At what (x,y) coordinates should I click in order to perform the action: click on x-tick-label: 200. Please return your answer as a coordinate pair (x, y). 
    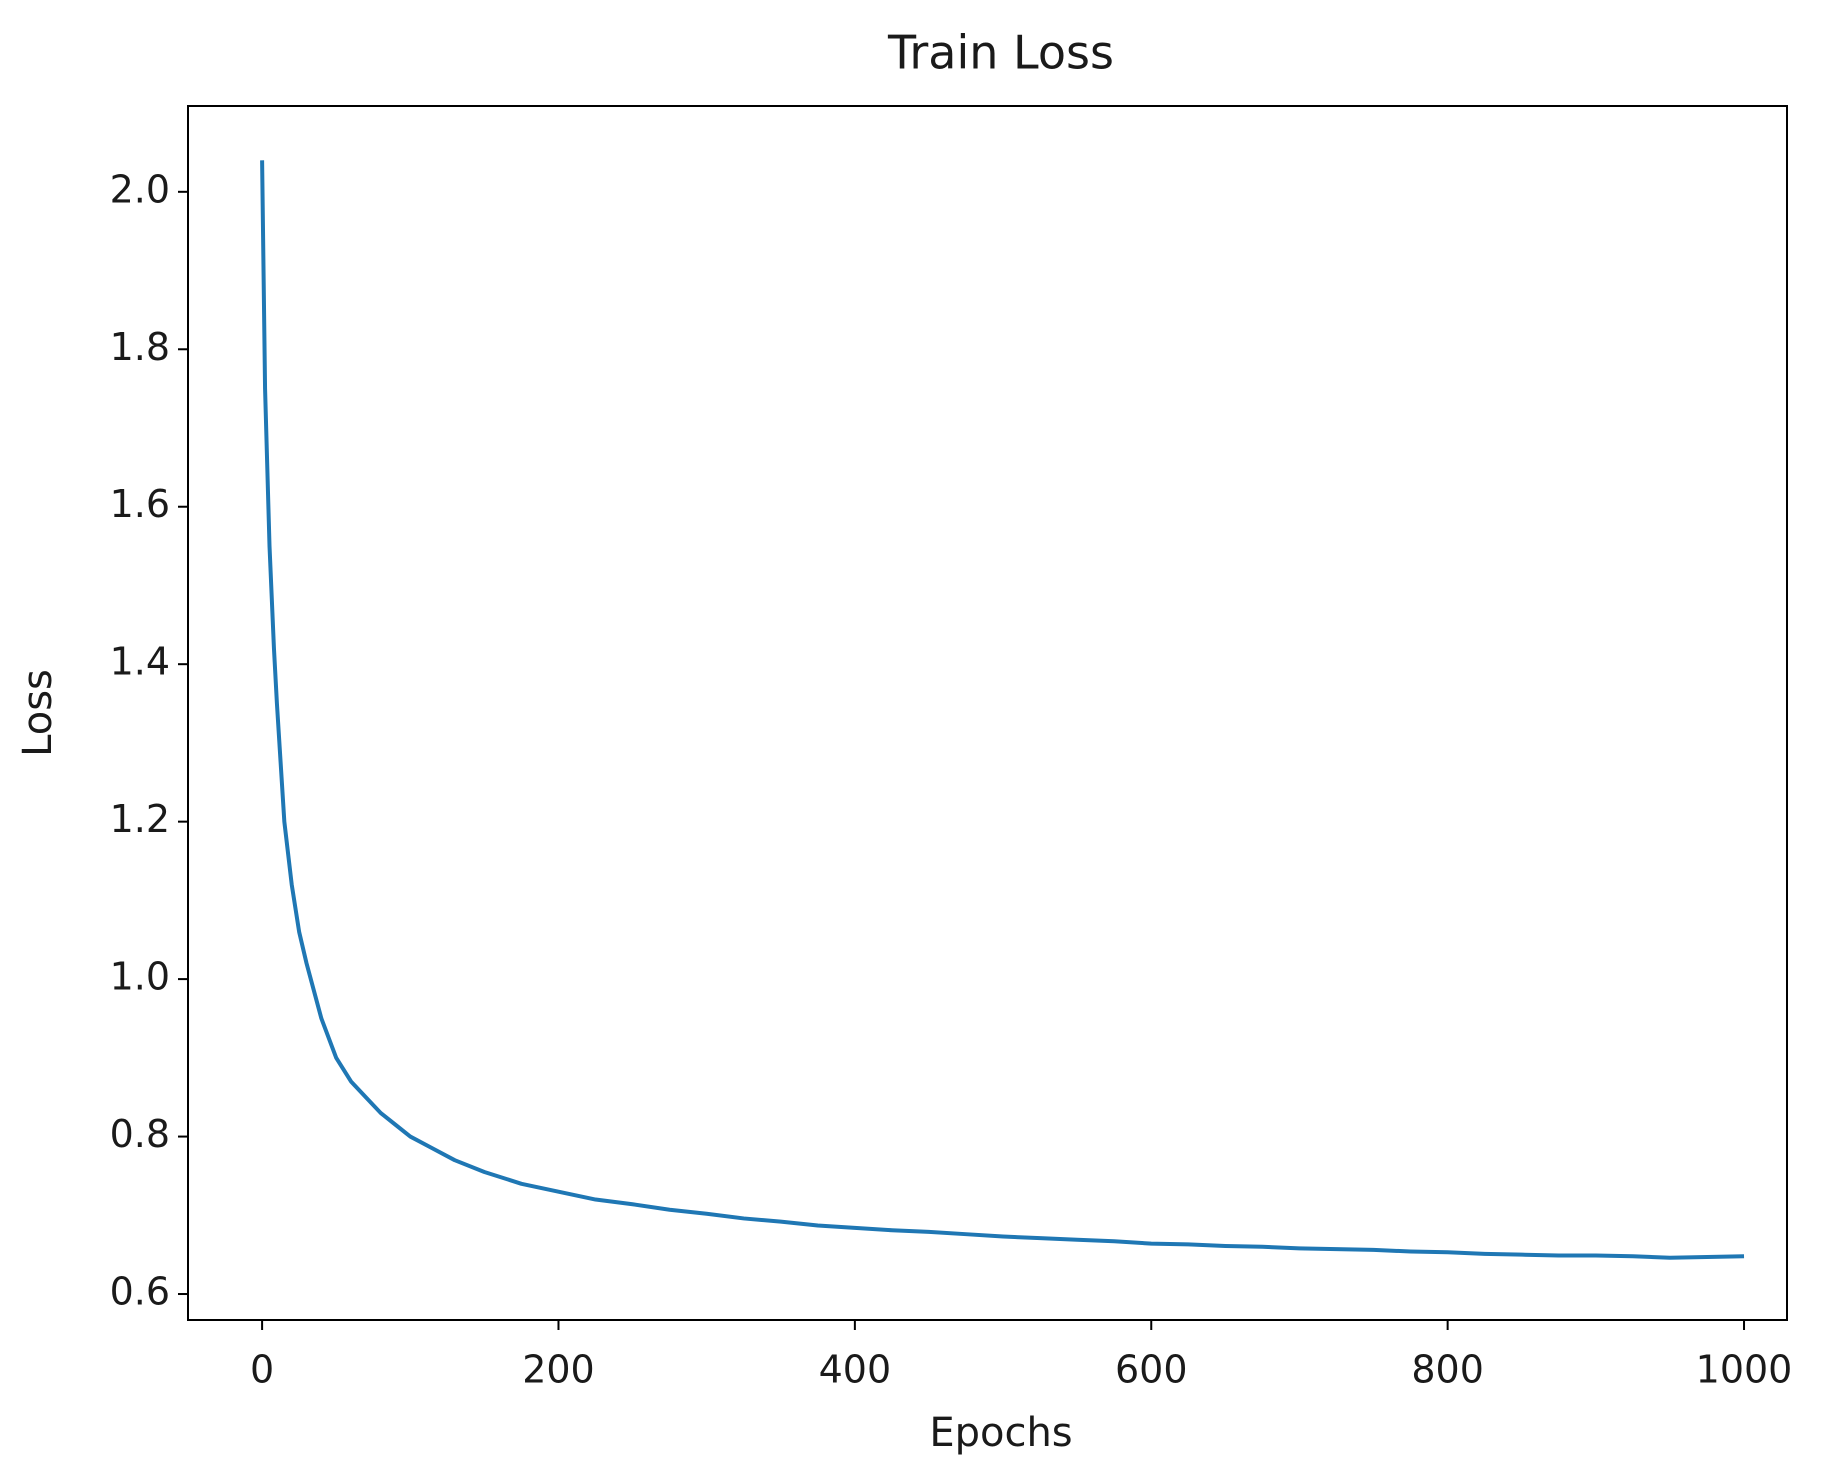
    Looking at the image, I should click on (558, 1370).